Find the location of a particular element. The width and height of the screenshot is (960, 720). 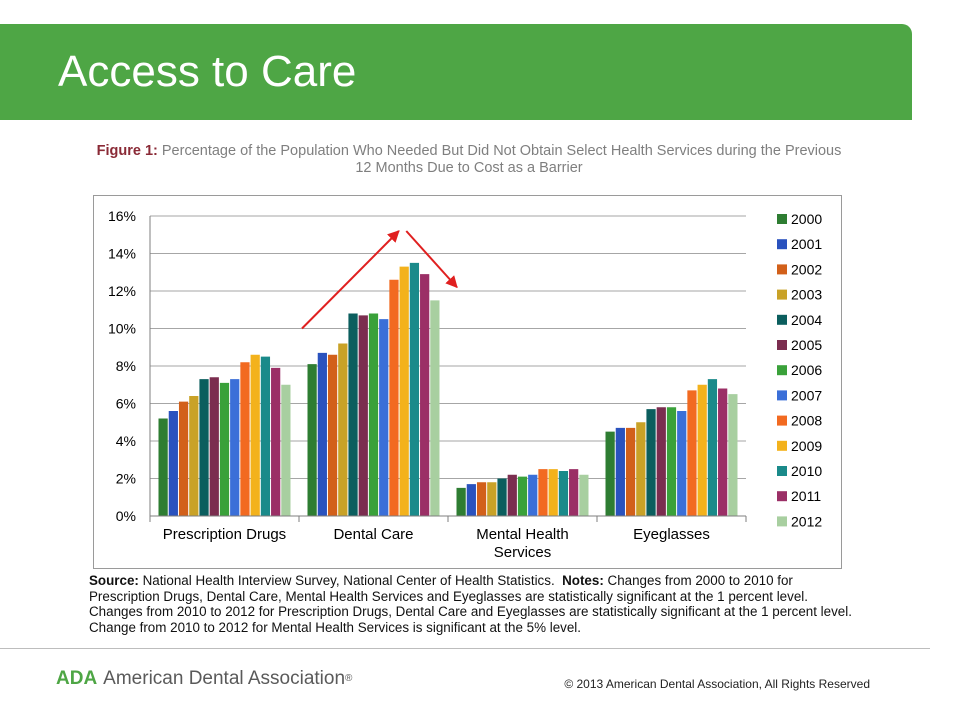

legend-swatch-2011 is located at coordinates (782, 496).